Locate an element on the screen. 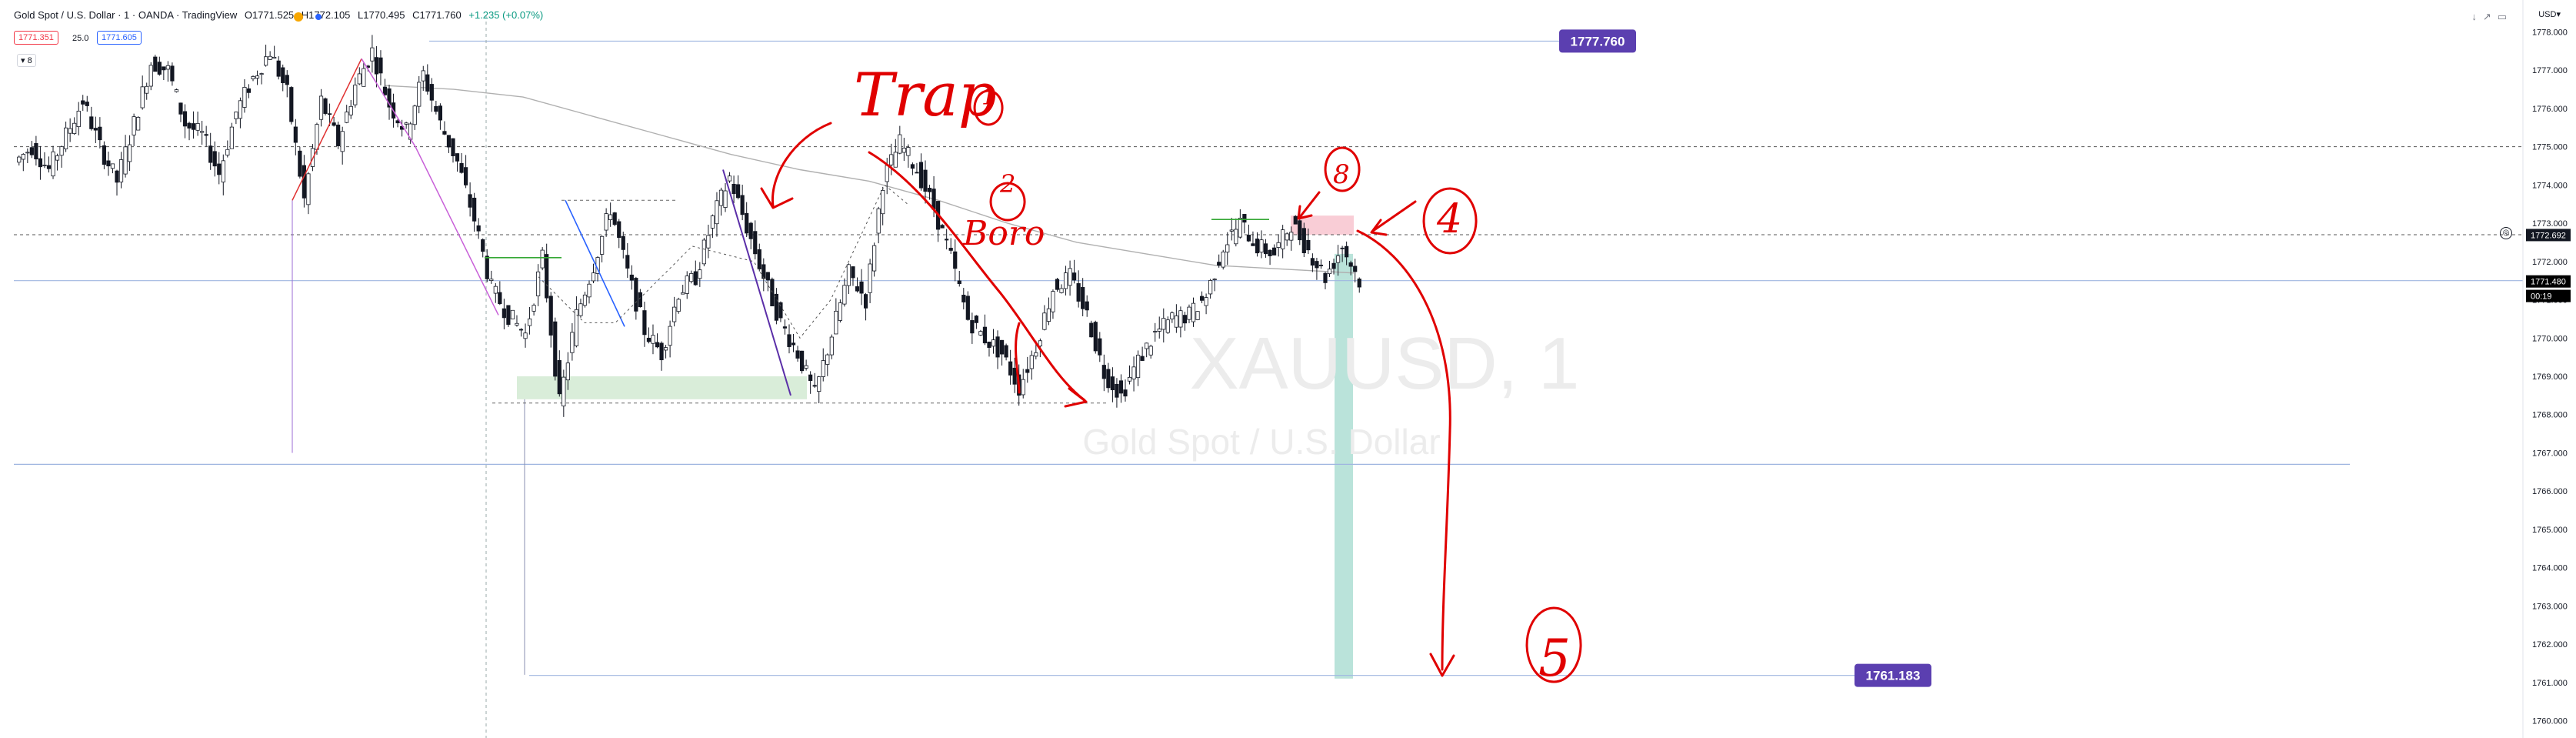  lots-toggle: ▾ 8 is located at coordinates (26, 60).